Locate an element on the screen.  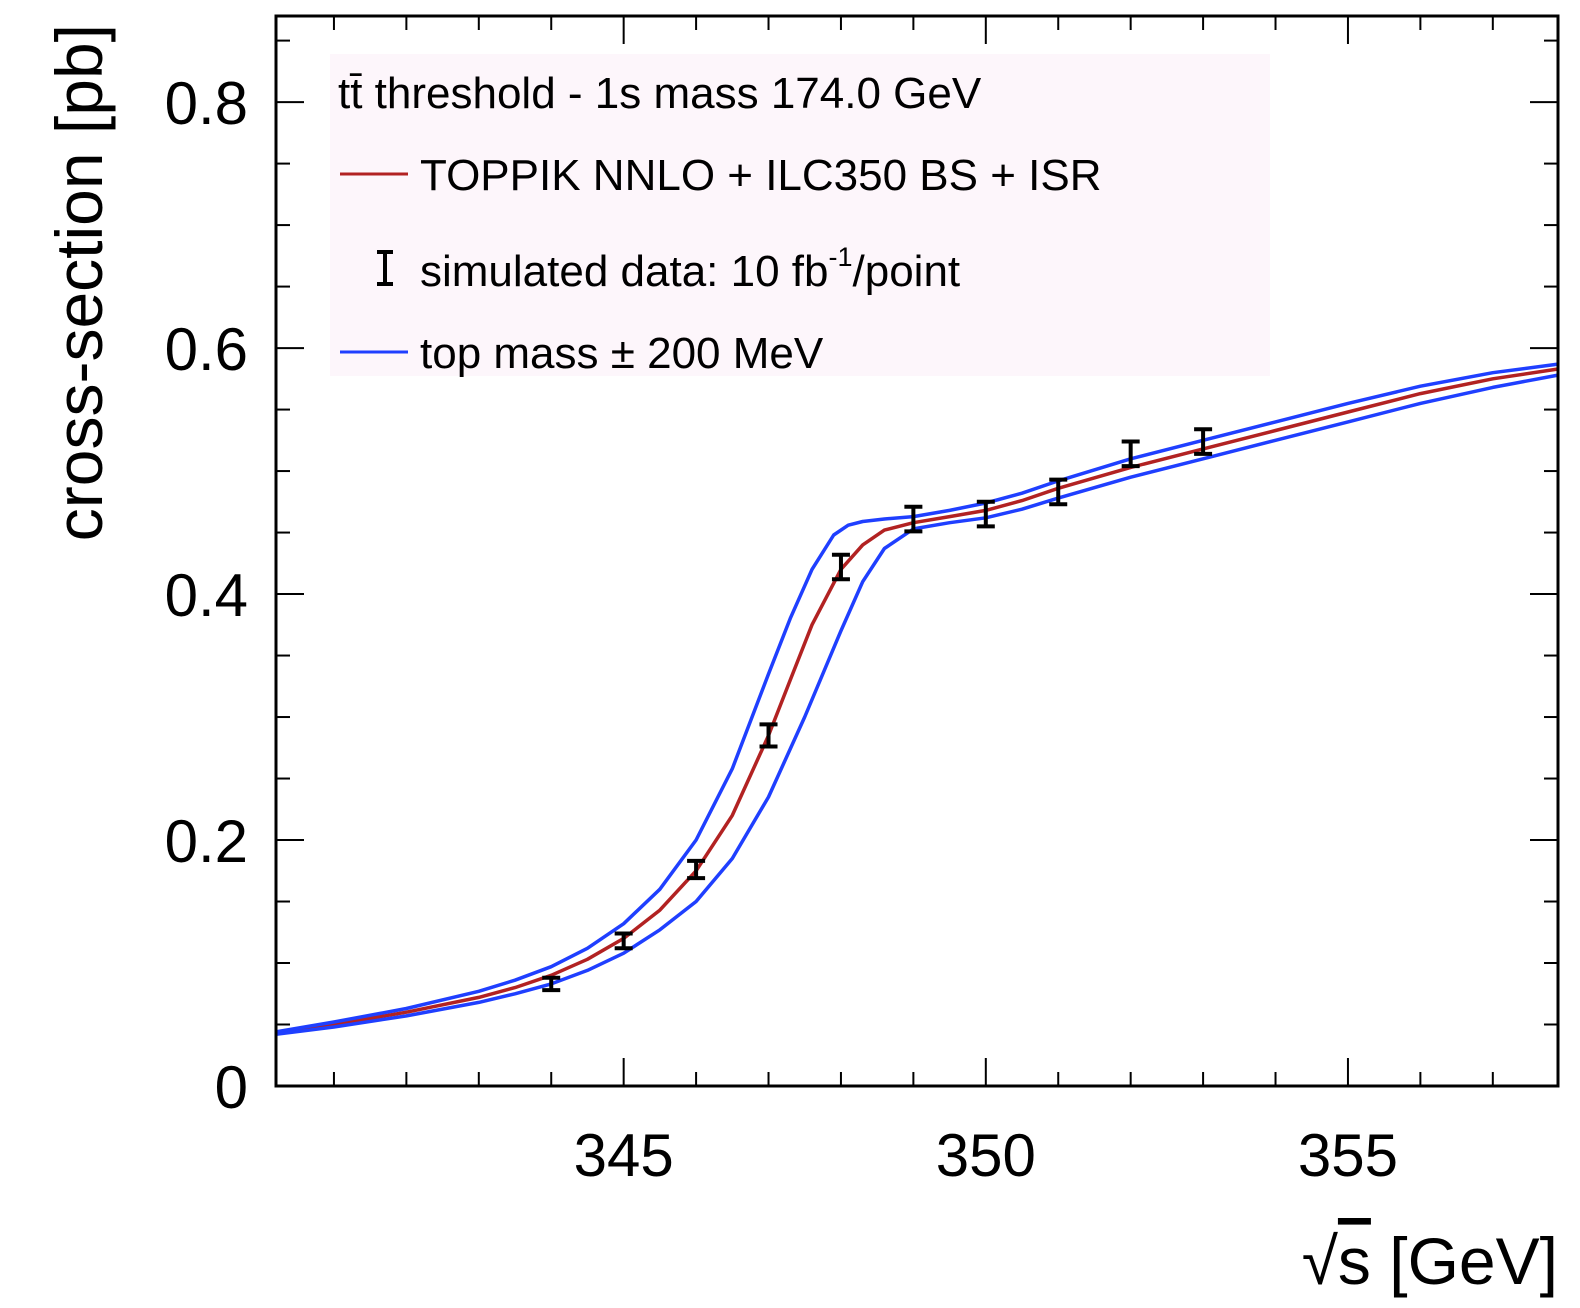
x-tick-label: 355 is located at coordinates (1348, 1155).